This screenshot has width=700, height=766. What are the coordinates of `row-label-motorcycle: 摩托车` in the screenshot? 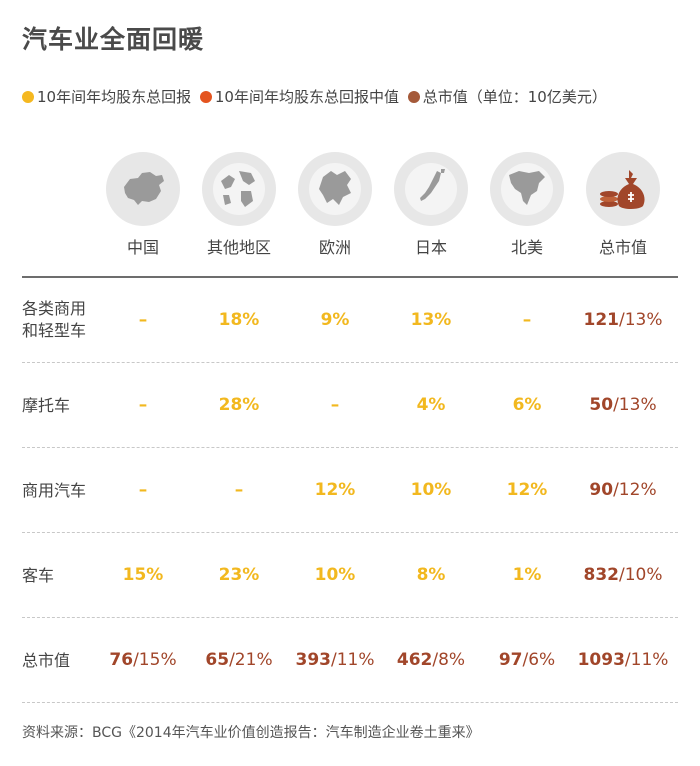 It's located at (70, 406).